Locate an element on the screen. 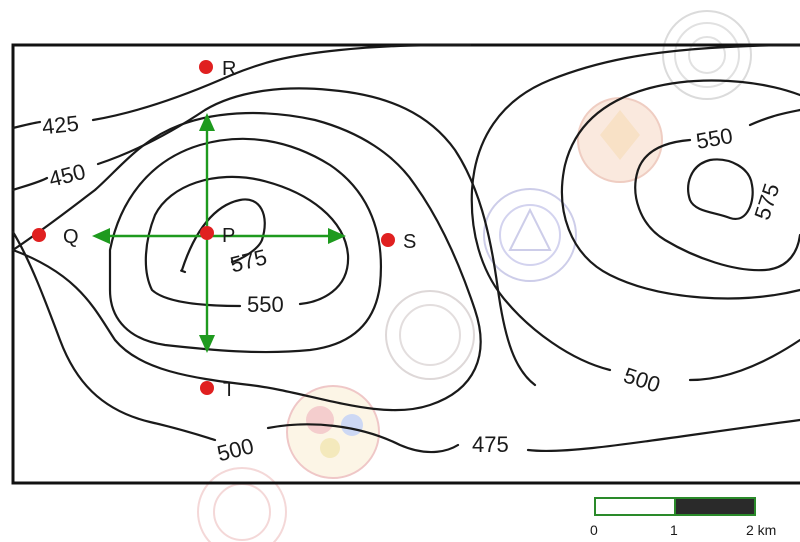  scale-bar: 0 1 2 km is located at coordinates (683, 517).